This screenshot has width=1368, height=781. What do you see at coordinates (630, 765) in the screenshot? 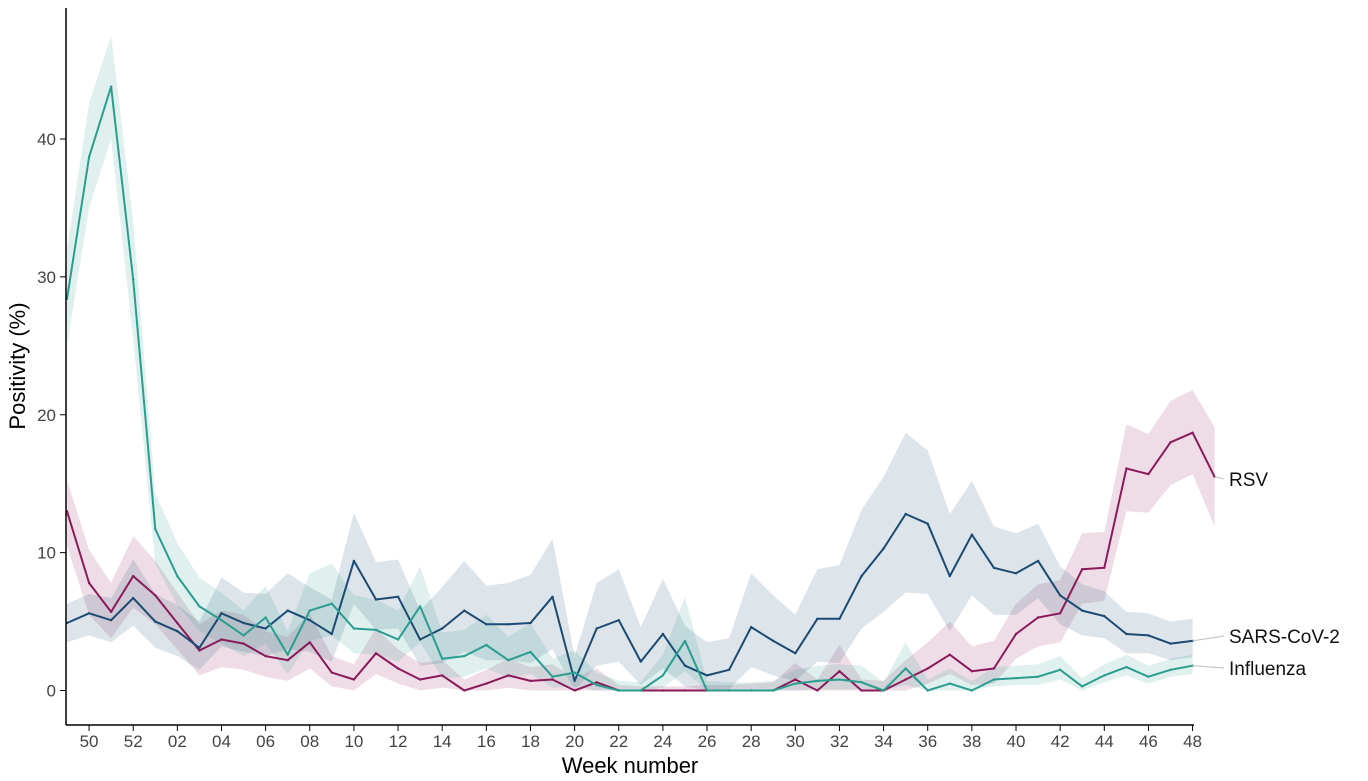
I see `x-axis-title: Week number` at bounding box center [630, 765].